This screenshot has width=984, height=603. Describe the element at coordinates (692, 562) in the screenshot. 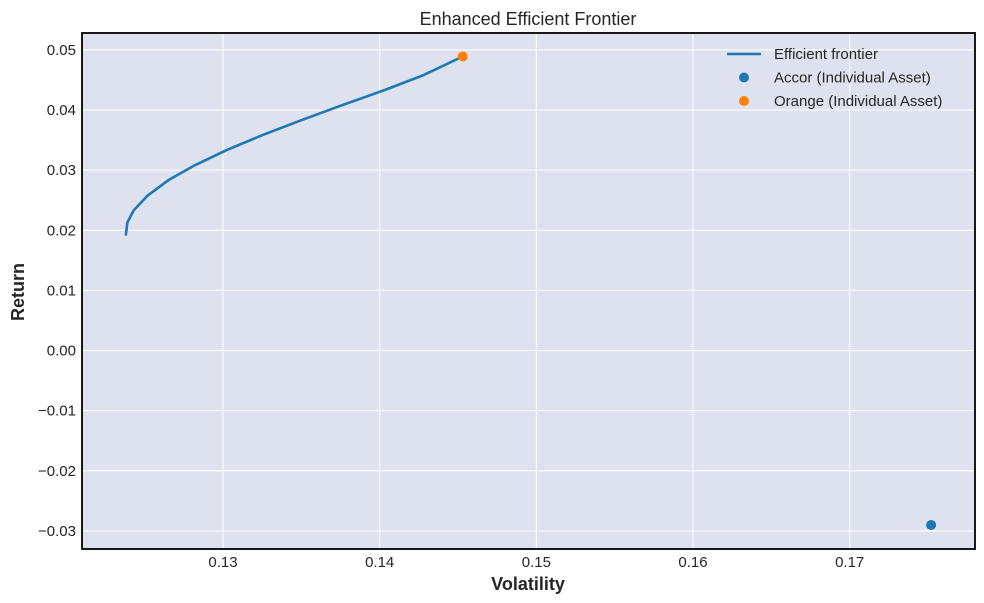

I see `x-tick-label: 0.16` at that location.